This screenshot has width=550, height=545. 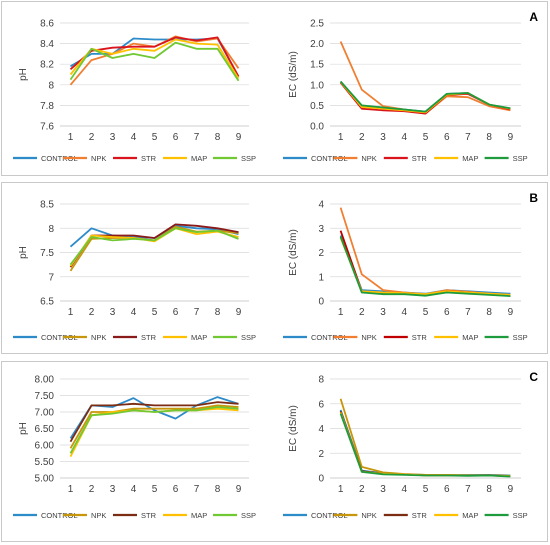 I want to click on y-tick-label: 2, so click(x=321, y=253).